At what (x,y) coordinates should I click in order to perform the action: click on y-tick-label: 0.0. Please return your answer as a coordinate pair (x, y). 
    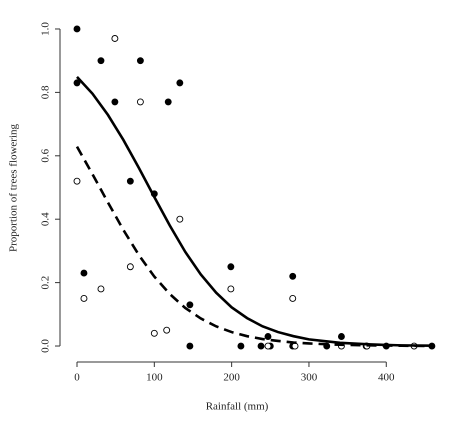
    Looking at the image, I should click on (46, 346).